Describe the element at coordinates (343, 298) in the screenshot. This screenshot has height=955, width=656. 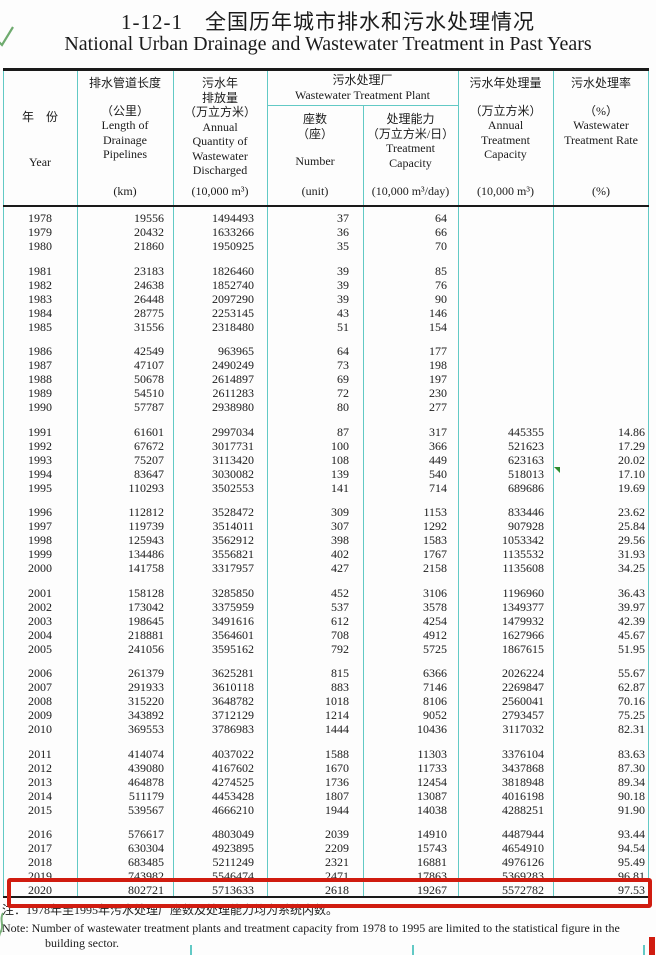
I see `value-cell: 39` at that location.